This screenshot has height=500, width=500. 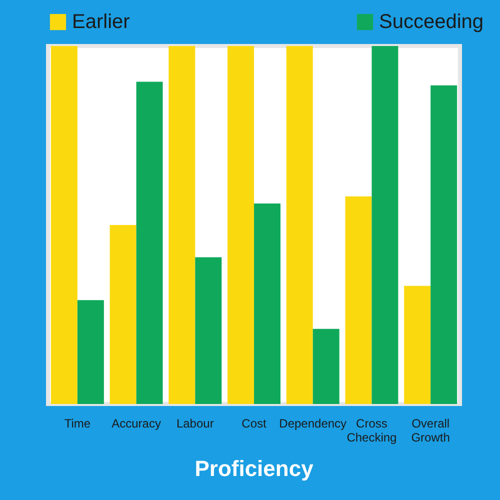 What do you see at coordinates (254, 423) in the screenshot?
I see `x-tick-label: Cost` at bounding box center [254, 423].